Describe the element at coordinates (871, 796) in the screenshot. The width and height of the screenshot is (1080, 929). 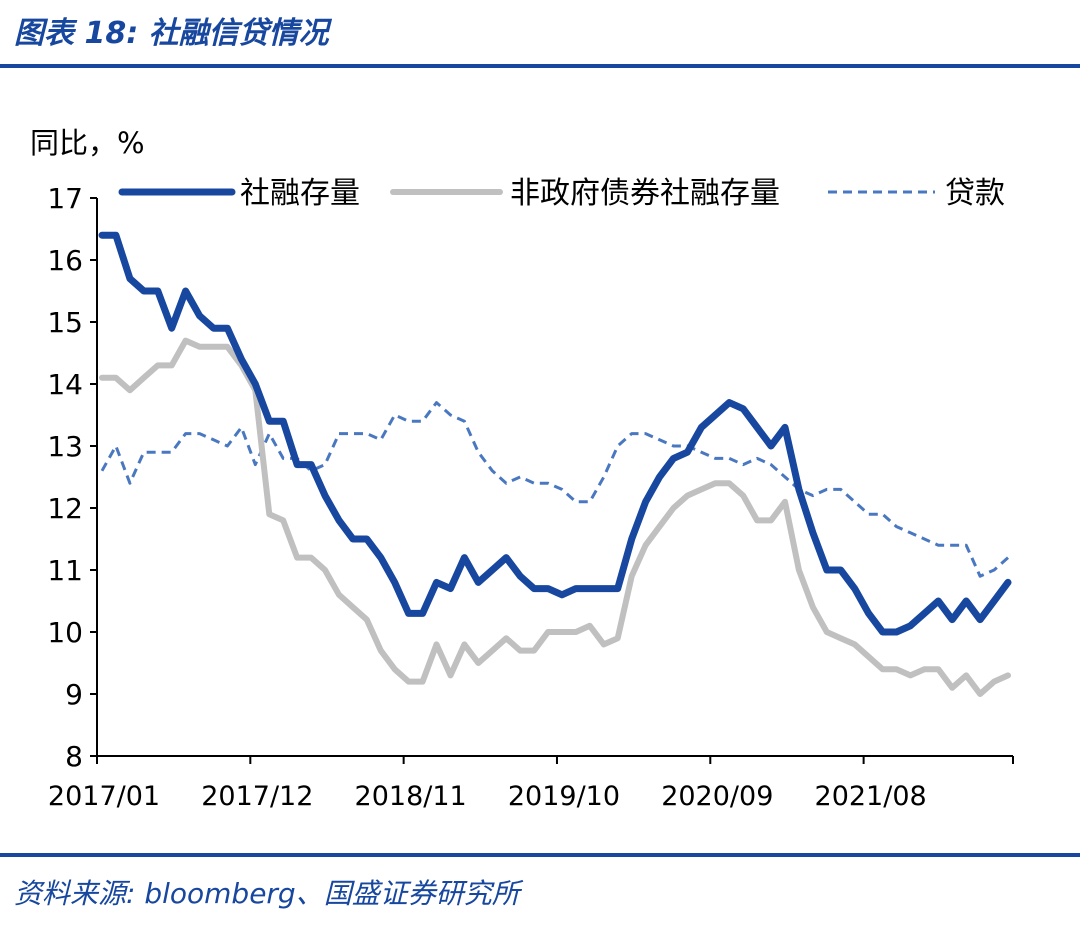
I see `x-tick-label: 2021/08` at that location.